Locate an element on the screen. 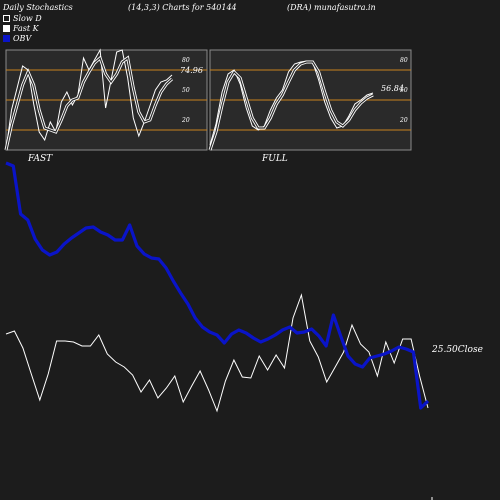  panel-1-last-value-label: 74.96 is located at coordinates (191, 70).